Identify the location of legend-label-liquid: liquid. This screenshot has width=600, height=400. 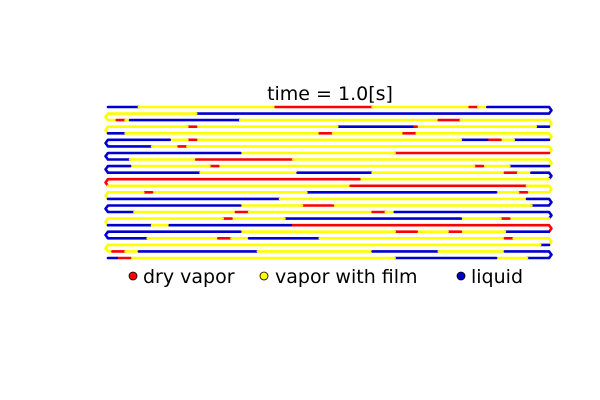
(497, 277).